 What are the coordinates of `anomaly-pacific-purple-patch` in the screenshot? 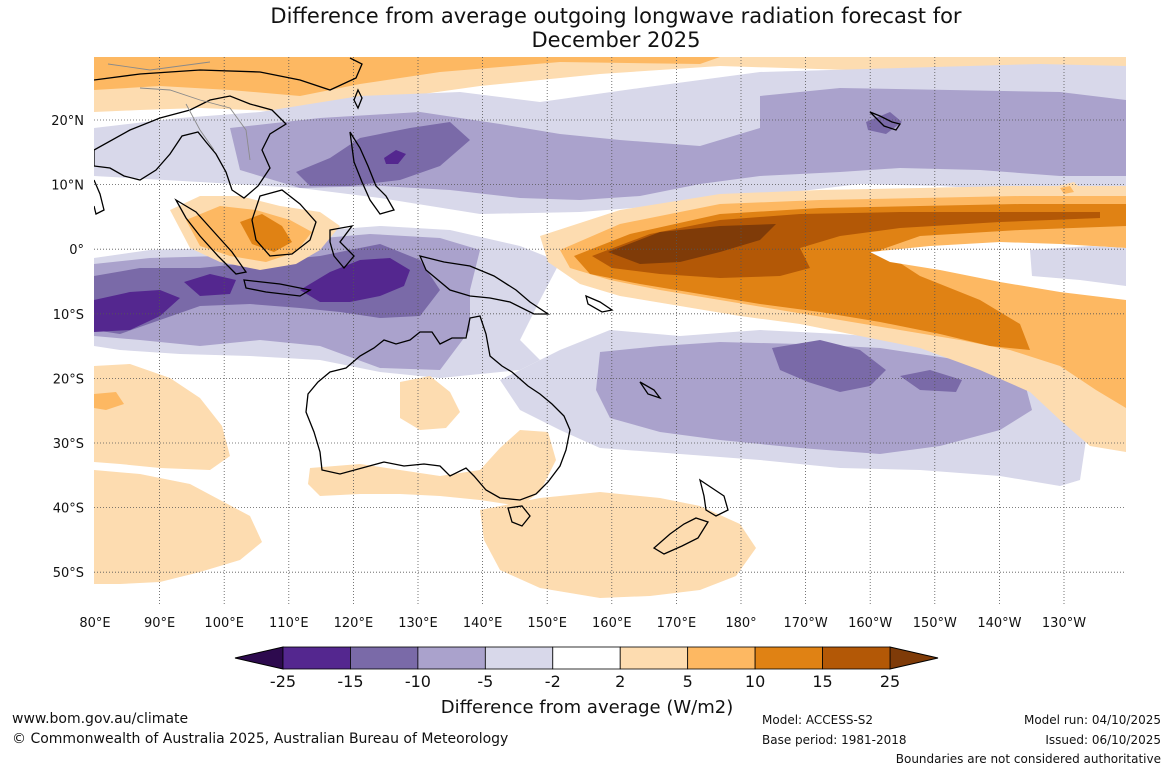 It's located at (1078, 266).